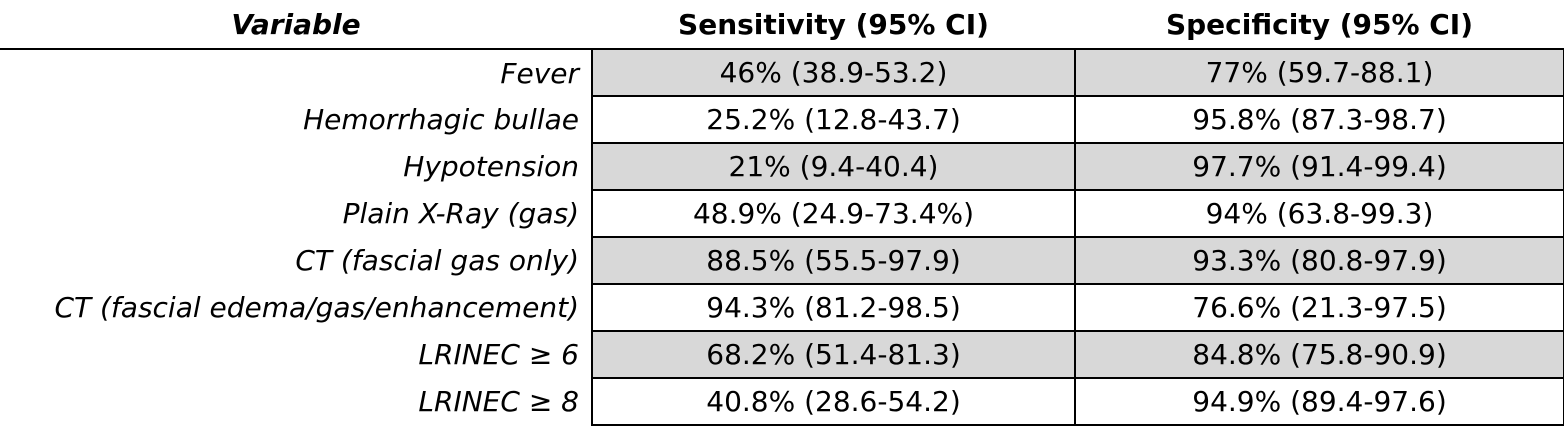 The image size is (1564, 432). I want to click on specificity-cell: 94% (63.8-99.3), so click(1319, 214).